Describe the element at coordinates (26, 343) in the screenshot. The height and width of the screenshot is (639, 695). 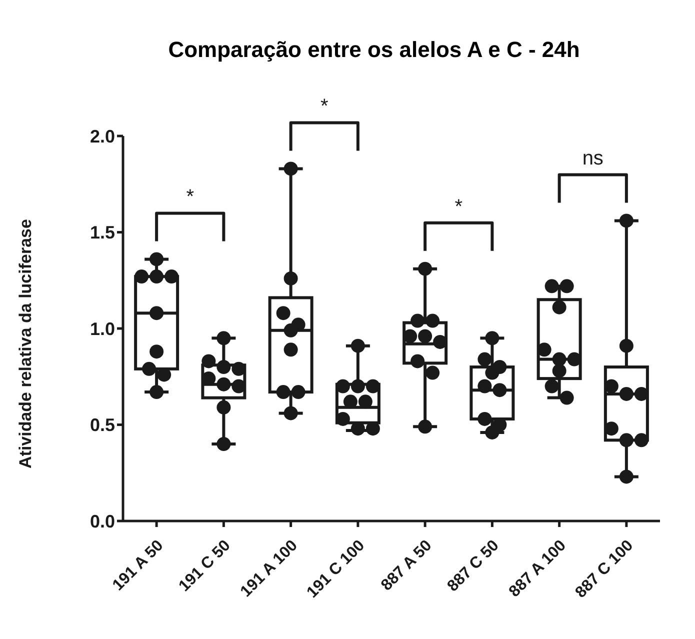
I see `y-axis-title: Atividade relativa da luciferase` at that location.